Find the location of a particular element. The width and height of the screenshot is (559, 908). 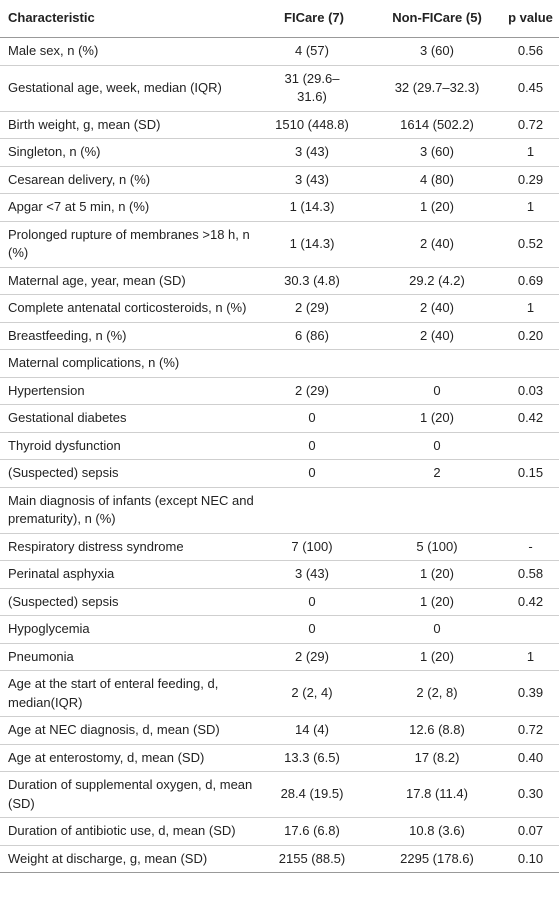

cell: 0.39 is located at coordinates (530, 693).